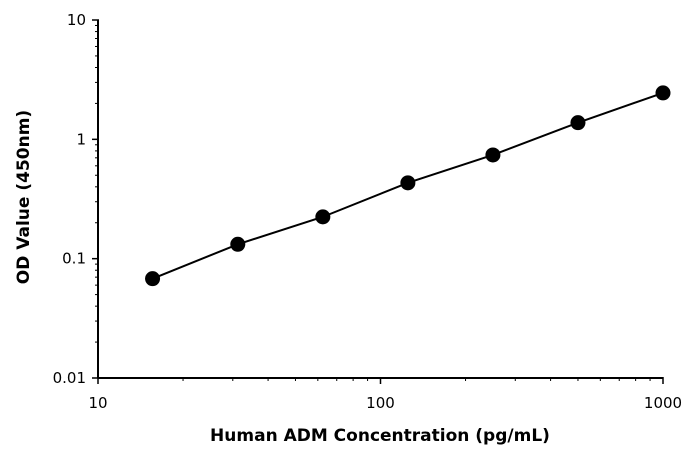  Describe the element at coordinates (81, 139) in the screenshot. I see `y-tick-label: 1` at that location.